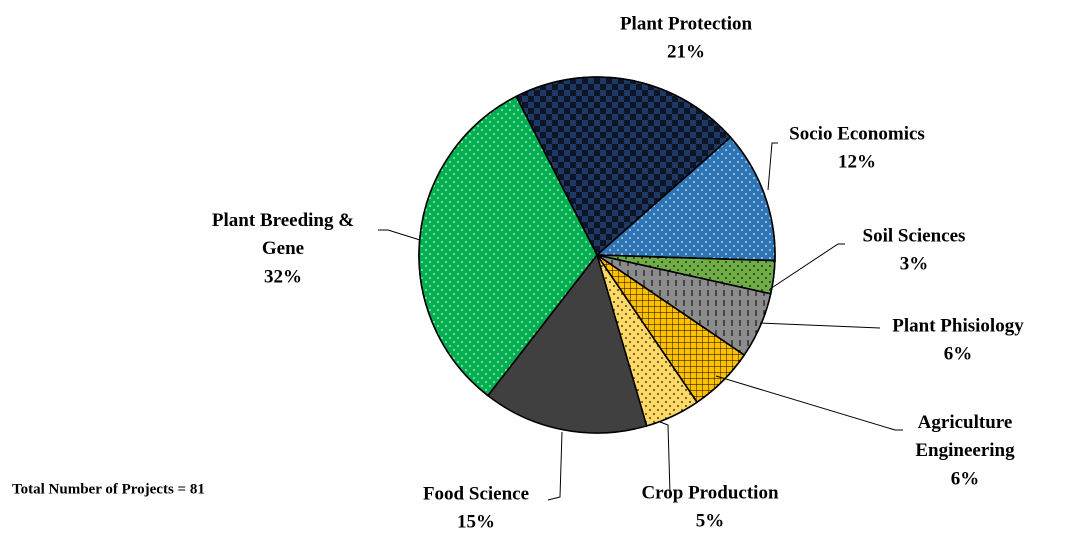 The height and width of the screenshot is (533, 1067). What do you see at coordinates (710, 520) in the screenshot?
I see `value-label: 5%` at bounding box center [710, 520].